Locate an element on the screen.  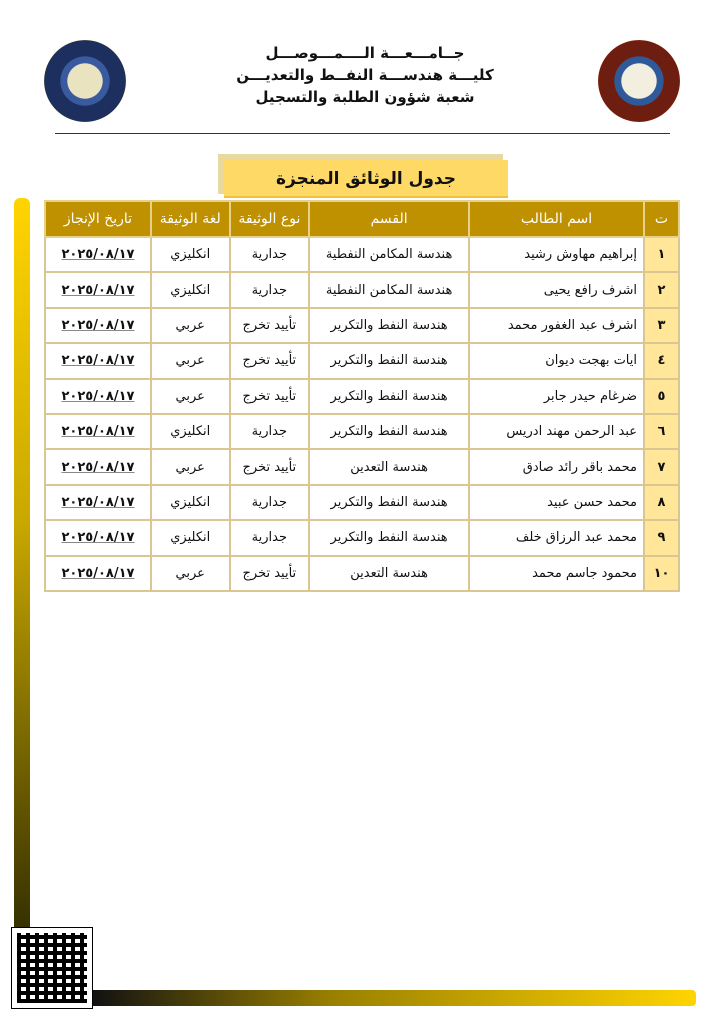
student-name: اشرف عبد الغفور محمد is located at coordinates (556, 325).